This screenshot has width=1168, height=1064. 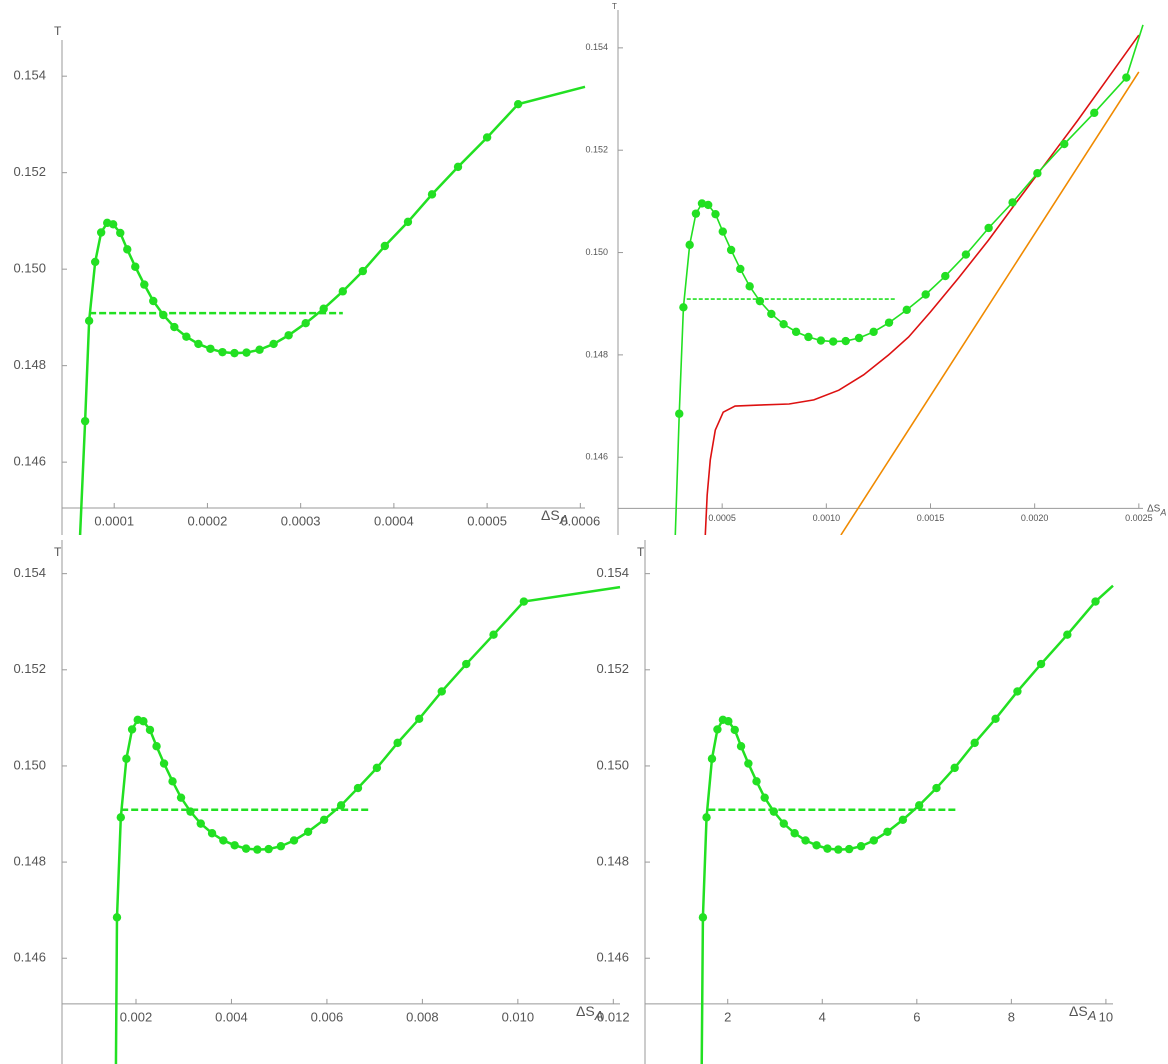 What do you see at coordinates (1011, 1016) in the screenshot?
I see `x-tick-label: 8` at bounding box center [1011, 1016].